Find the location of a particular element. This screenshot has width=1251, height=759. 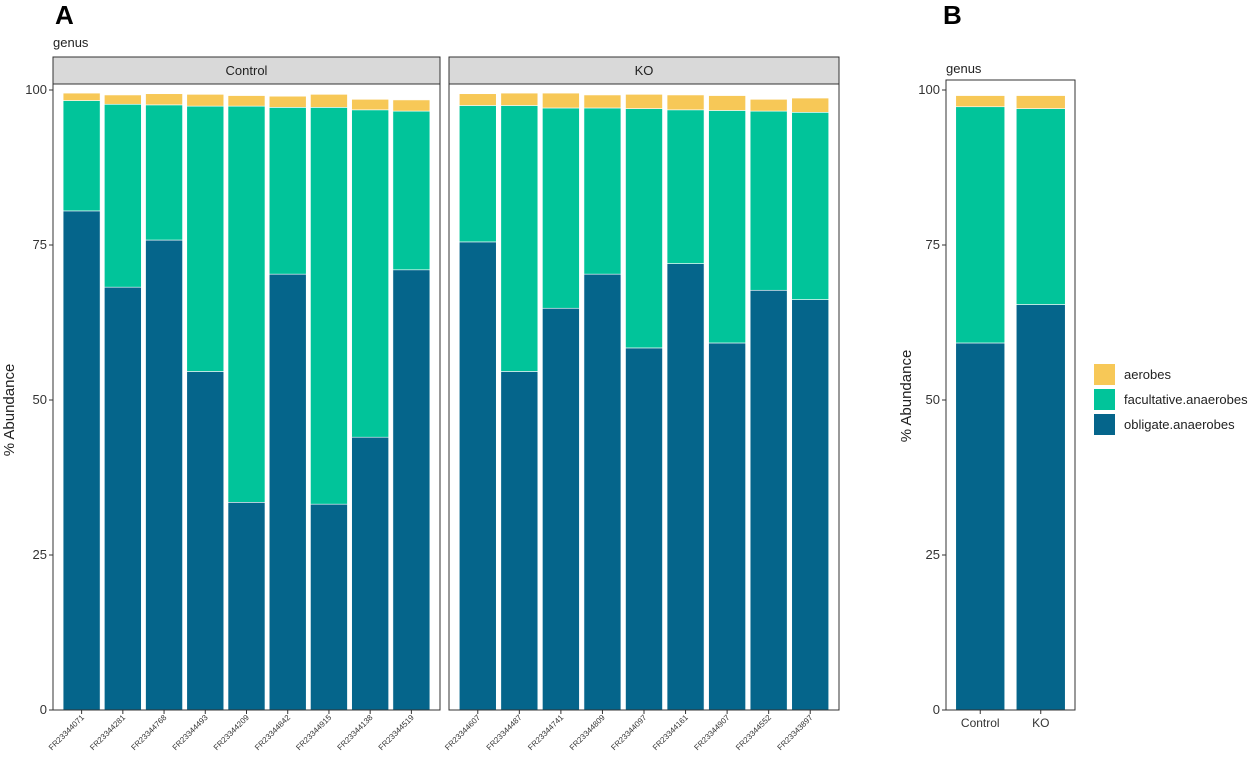

facet-control-bar-fr23344493-facultative-anaerobes is located at coordinates (205, 238).